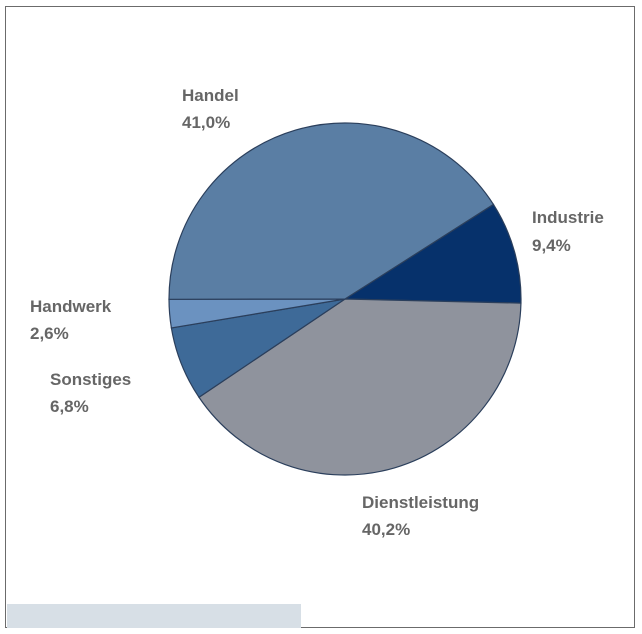 Image resolution: width=642 pixels, height=634 pixels. What do you see at coordinates (49, 333) in the screenshot?
I see `handwerk-value-label: 2,6%` at bounding box center [49, 333].